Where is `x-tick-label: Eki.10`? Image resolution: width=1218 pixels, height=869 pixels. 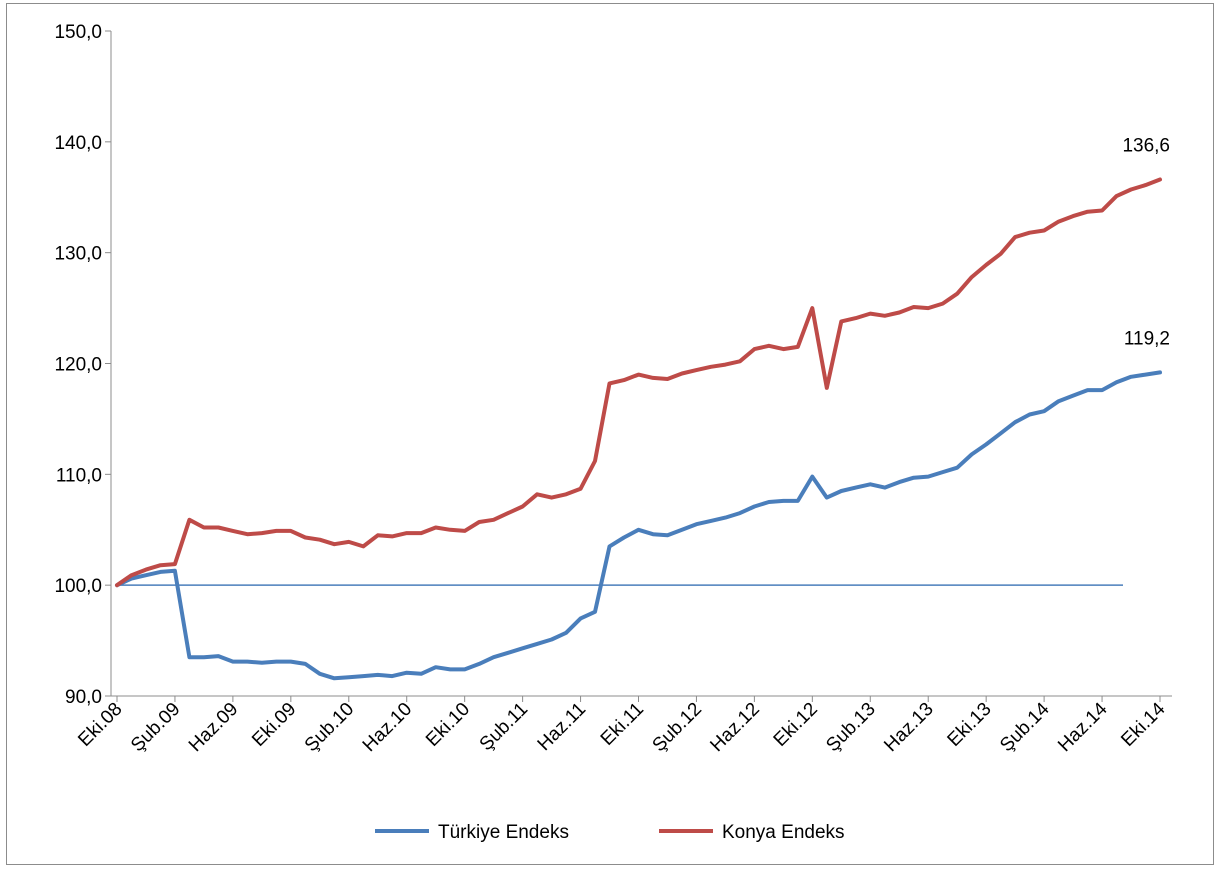 x-tick-label: Eki.10 is located at coordinates (448, 725).